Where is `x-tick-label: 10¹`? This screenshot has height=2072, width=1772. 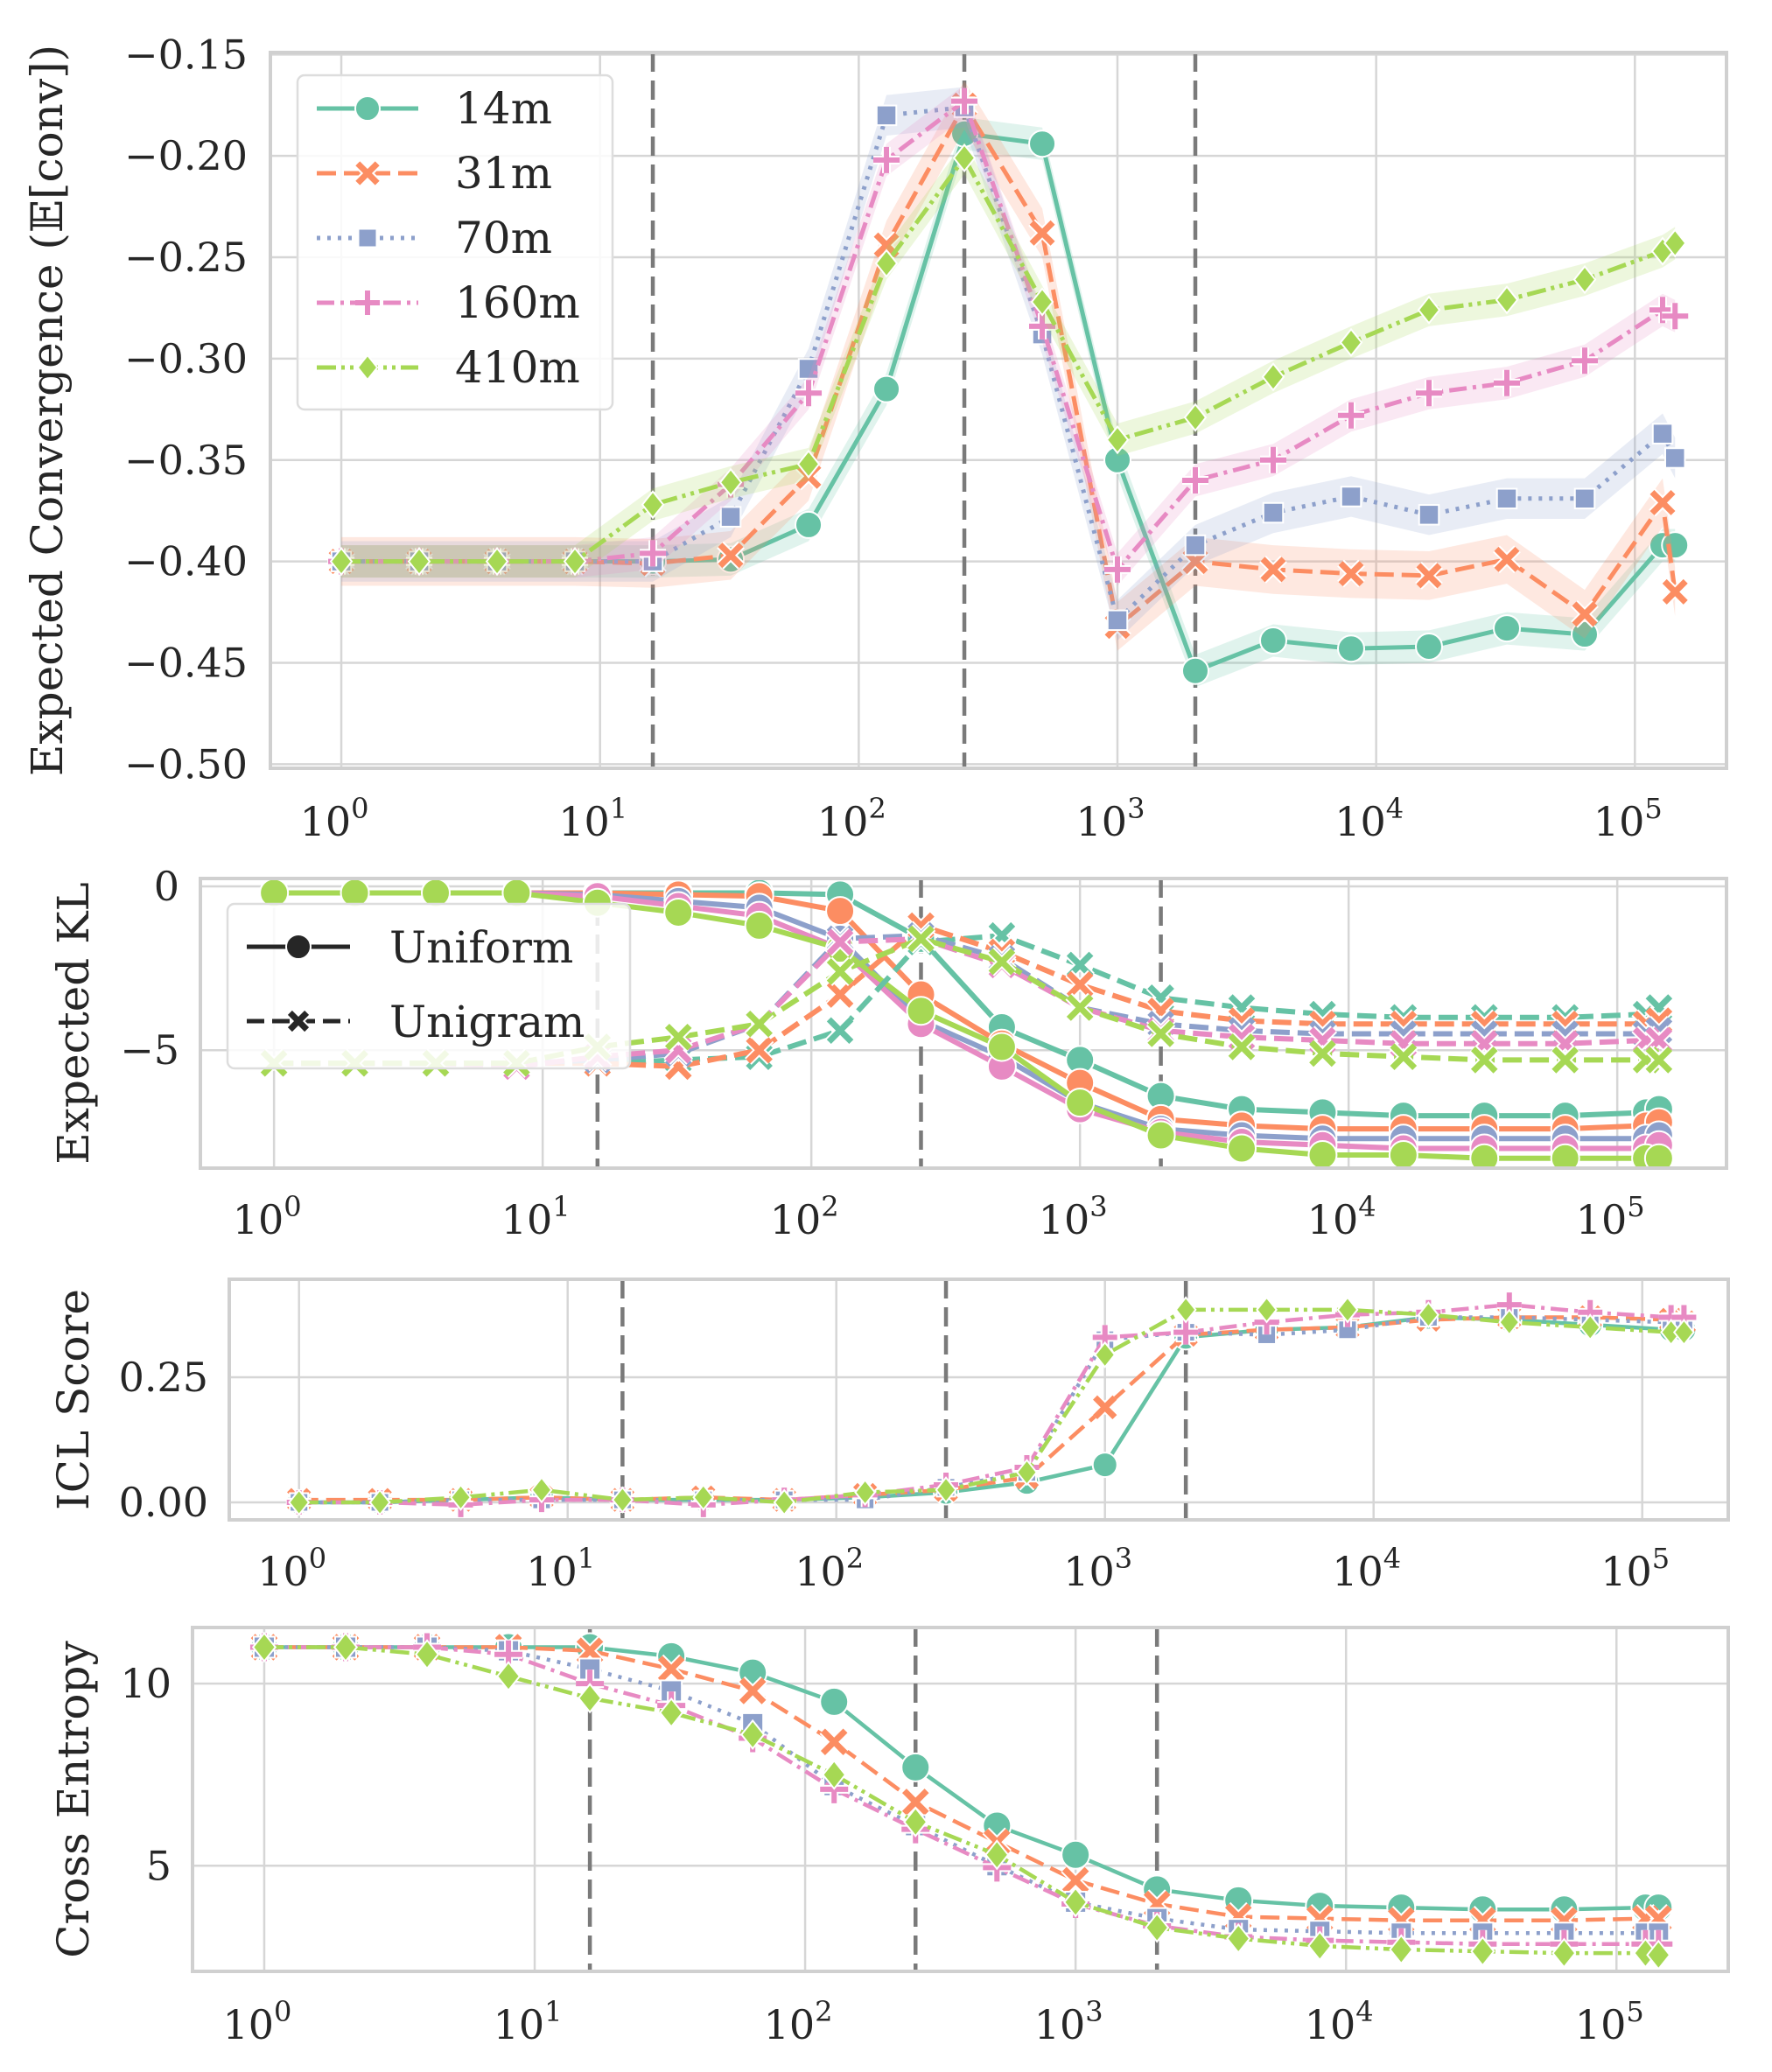
x-tick-label: 10¹ is located at coordinates (528, 2021).